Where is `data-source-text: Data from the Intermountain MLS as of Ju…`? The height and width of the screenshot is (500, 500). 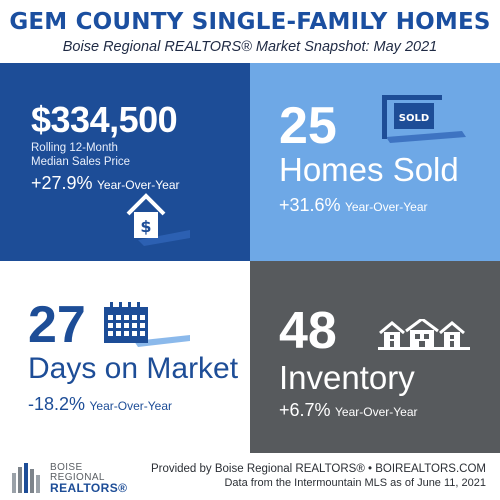 data-source-text: Data from the Intermountain MLS as of Ju… is located at coordinates (355, 483).